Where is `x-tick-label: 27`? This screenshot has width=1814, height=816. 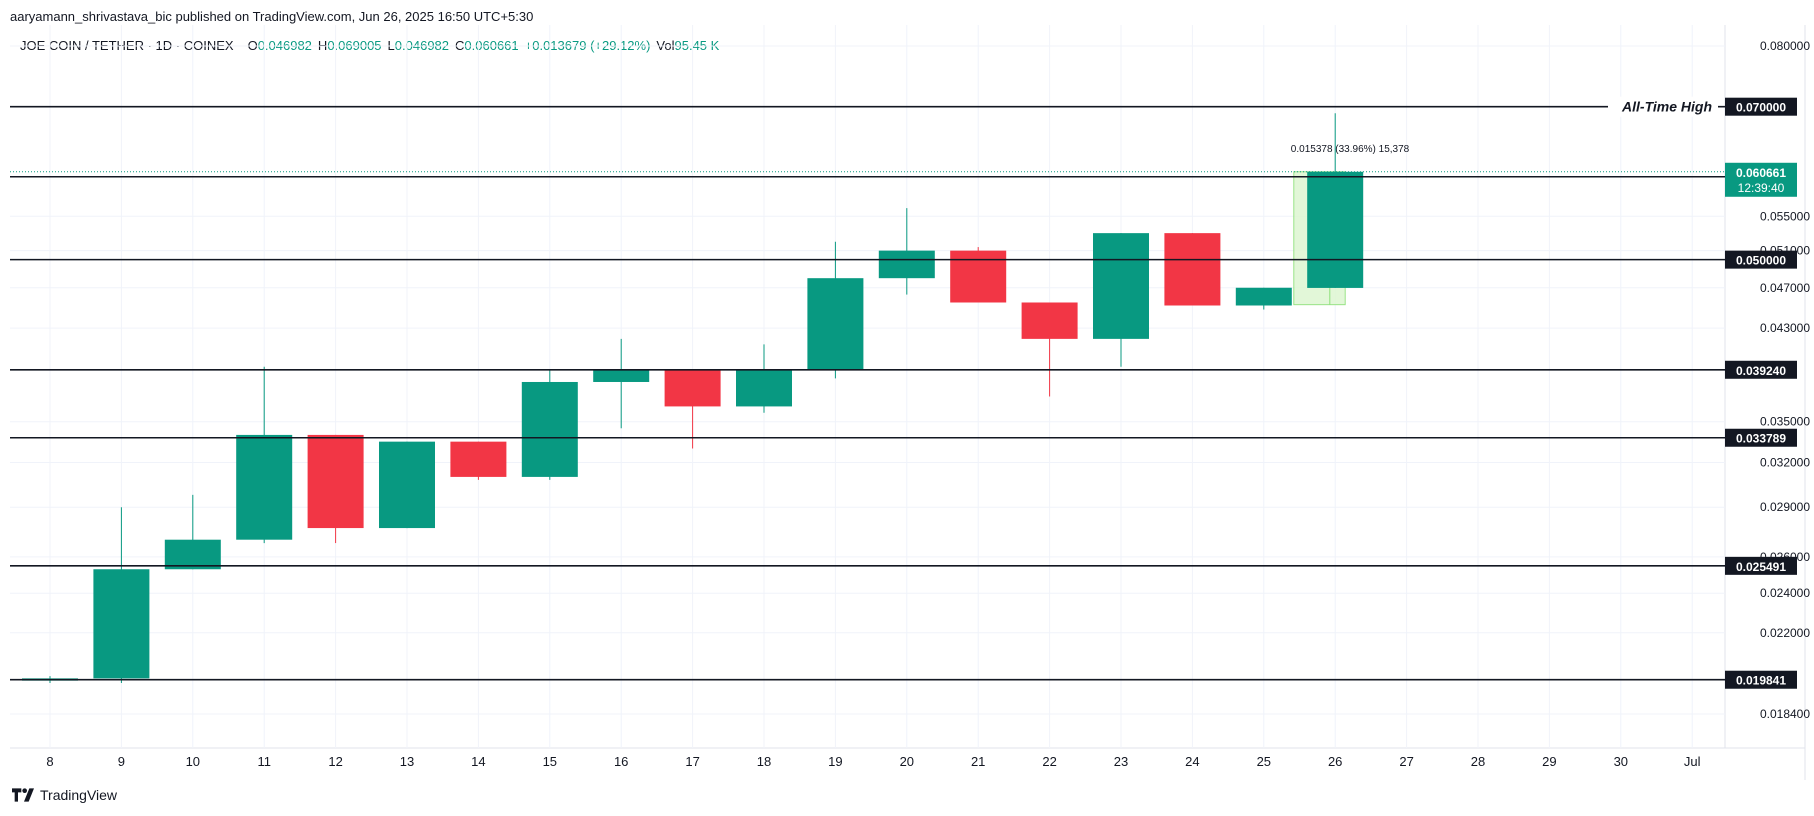 x-tick-label: 27 is located at coordinates (1406, 761).